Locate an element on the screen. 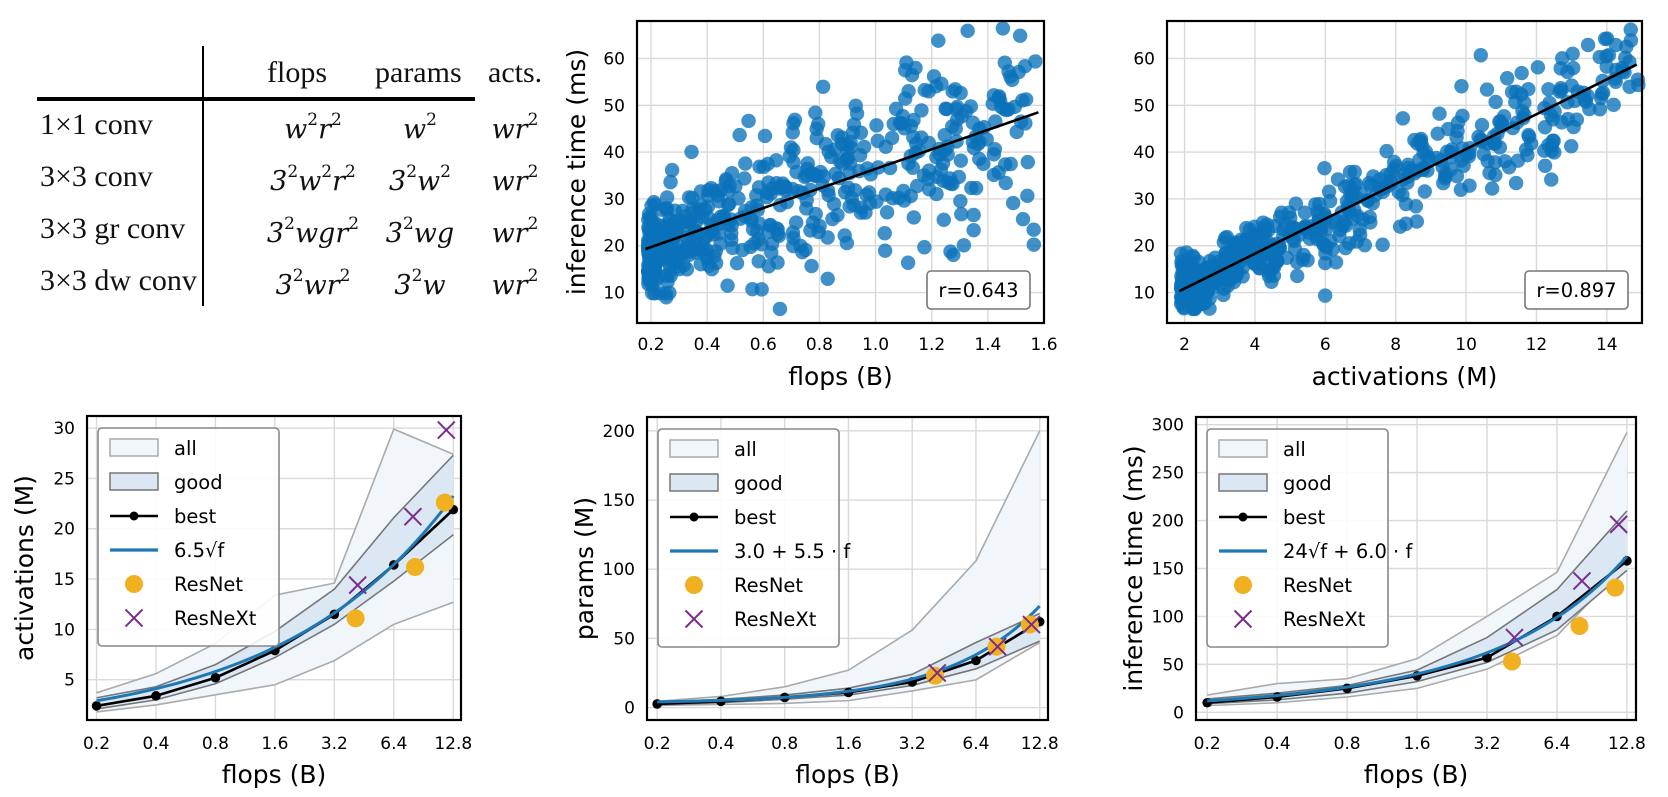 The width and height of the screenshot is (1668, 797). x-tick-label: 4 is located at coordinates (1255, 345).